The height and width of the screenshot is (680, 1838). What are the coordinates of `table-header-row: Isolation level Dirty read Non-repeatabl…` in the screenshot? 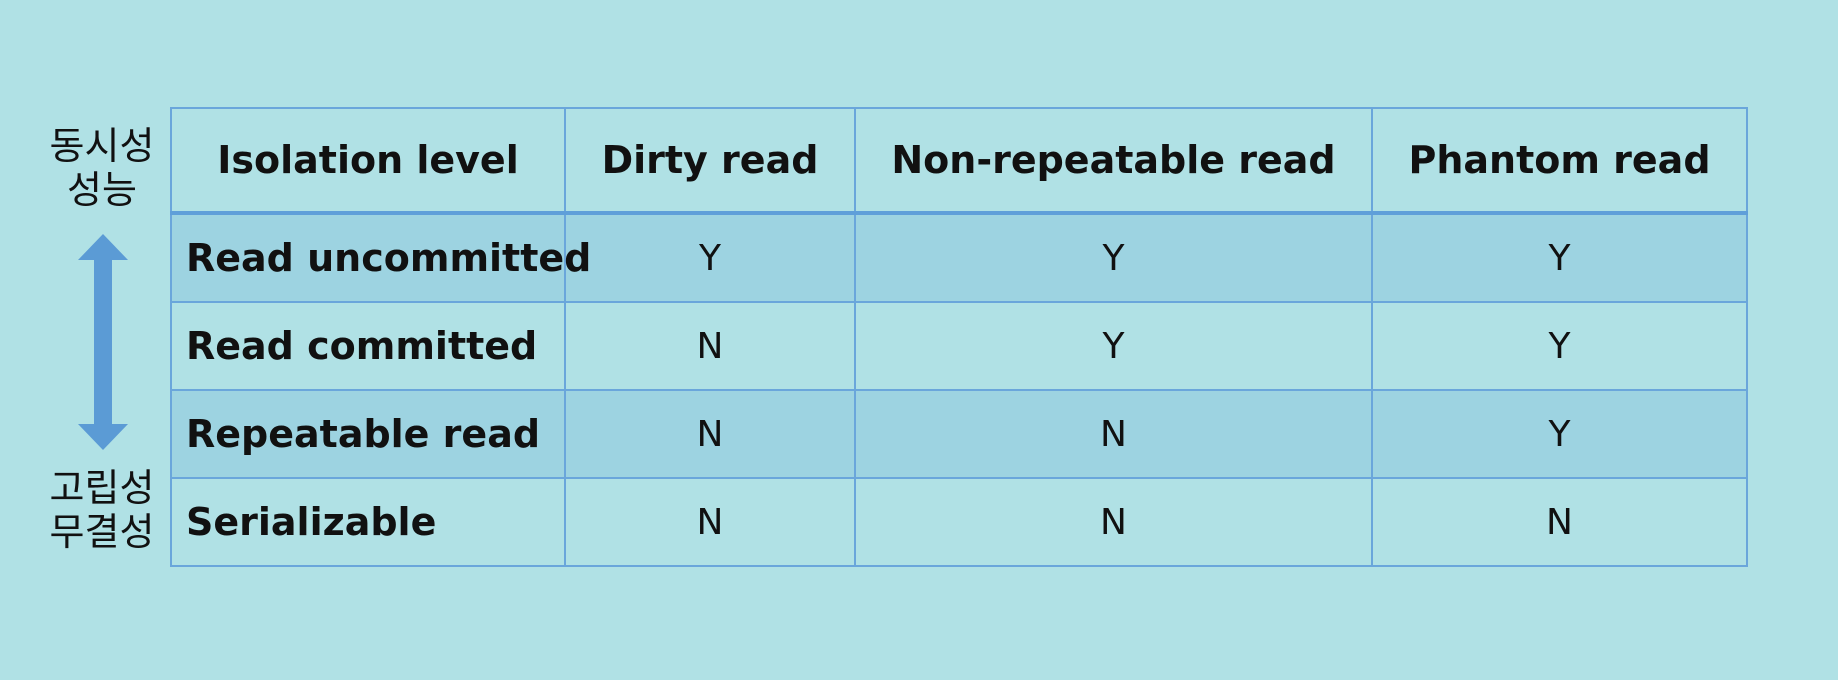 It's located at (959, 161).